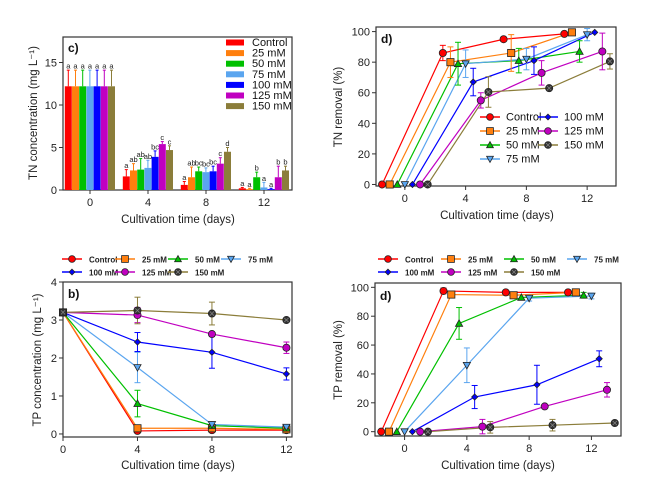  I want to click on y-tick-label: 100, so click(360, 288).